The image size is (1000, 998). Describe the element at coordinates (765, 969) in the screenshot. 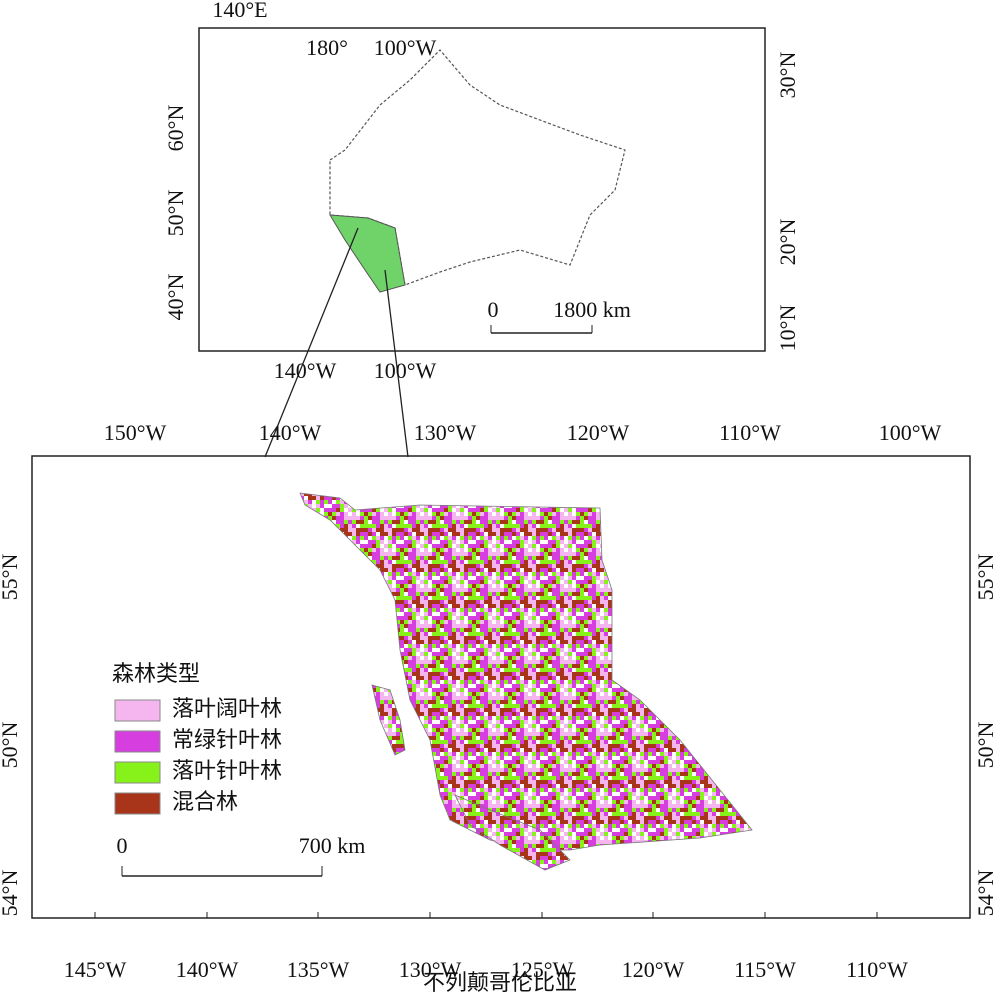

I see `main-bottom-label: 115°W` at that location.